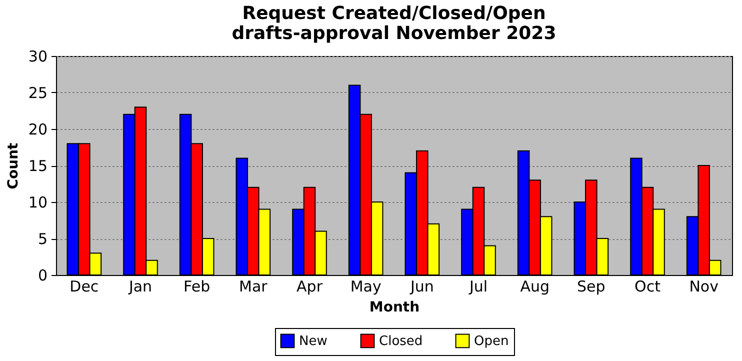  Describe the element at coordinates (38, 93) in the screenshot. I see `y-tick-label: 25` at that location.